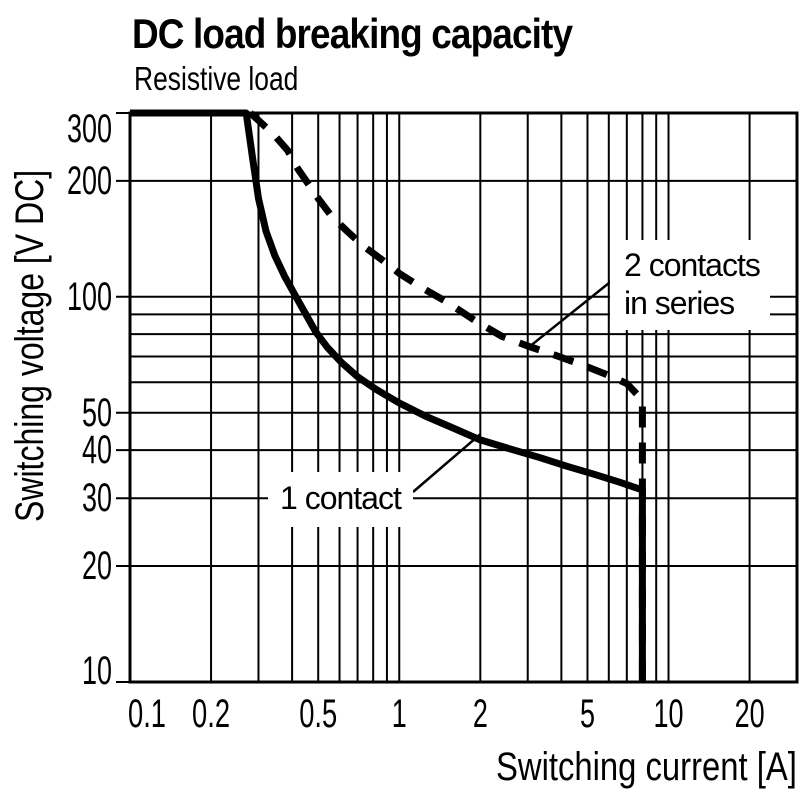 The image size is (800, 800). I want to click on y-tick-label: 20, so click(97, 566).